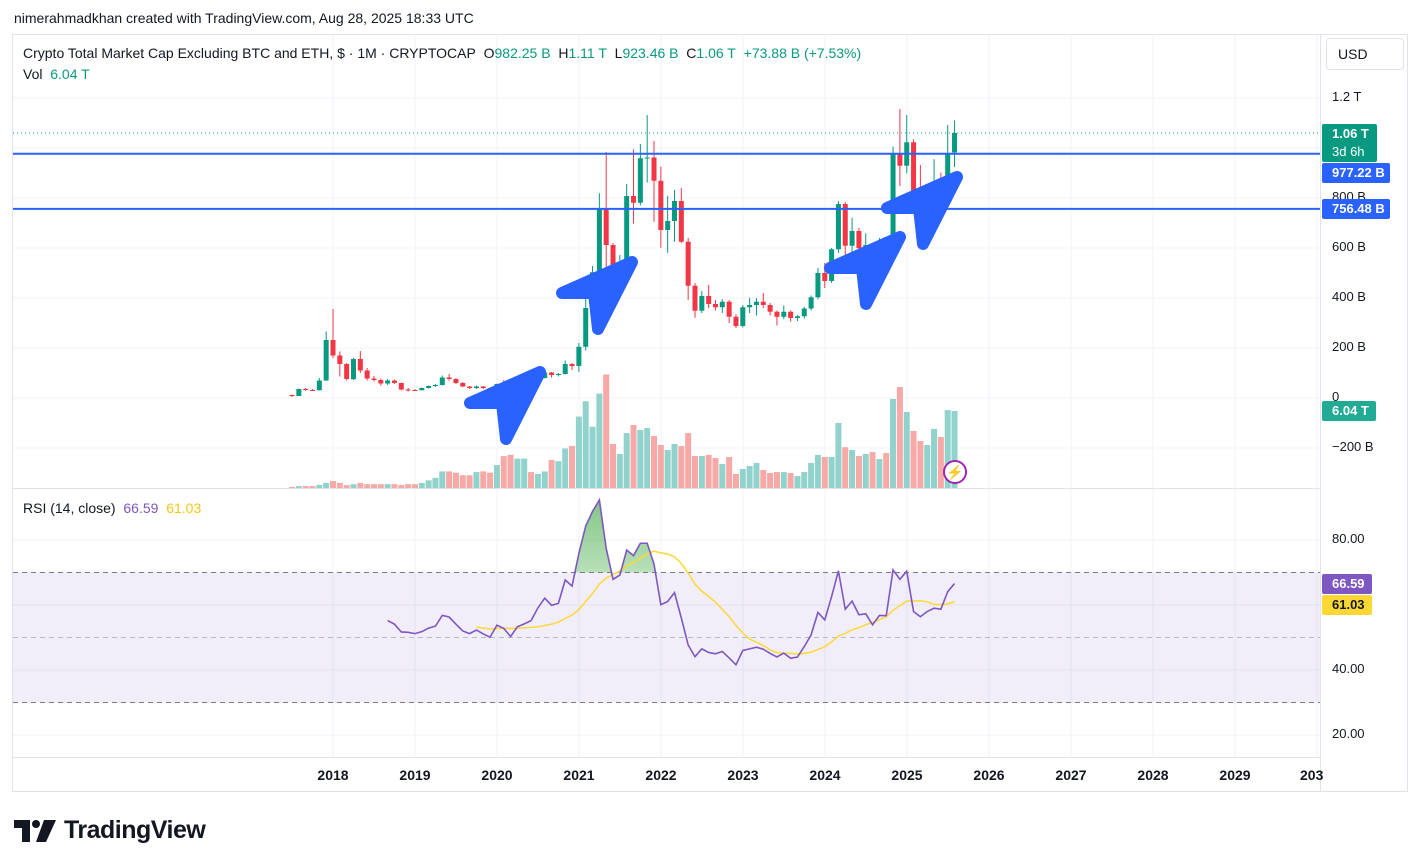 This screenshot has width=1421, height=868. Describe the element at coordinates (579, 775) in the screenshot. I see `time-axis-tick: 2021` at that location.